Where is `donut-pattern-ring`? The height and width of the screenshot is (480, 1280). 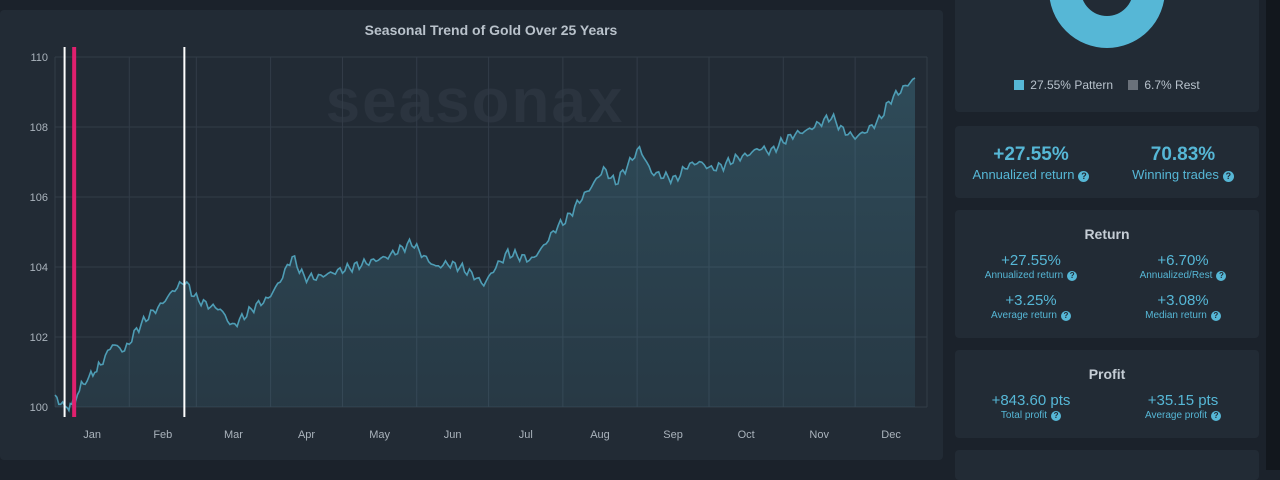
donut-pattern-ring is located at coordinates (1107, 24).